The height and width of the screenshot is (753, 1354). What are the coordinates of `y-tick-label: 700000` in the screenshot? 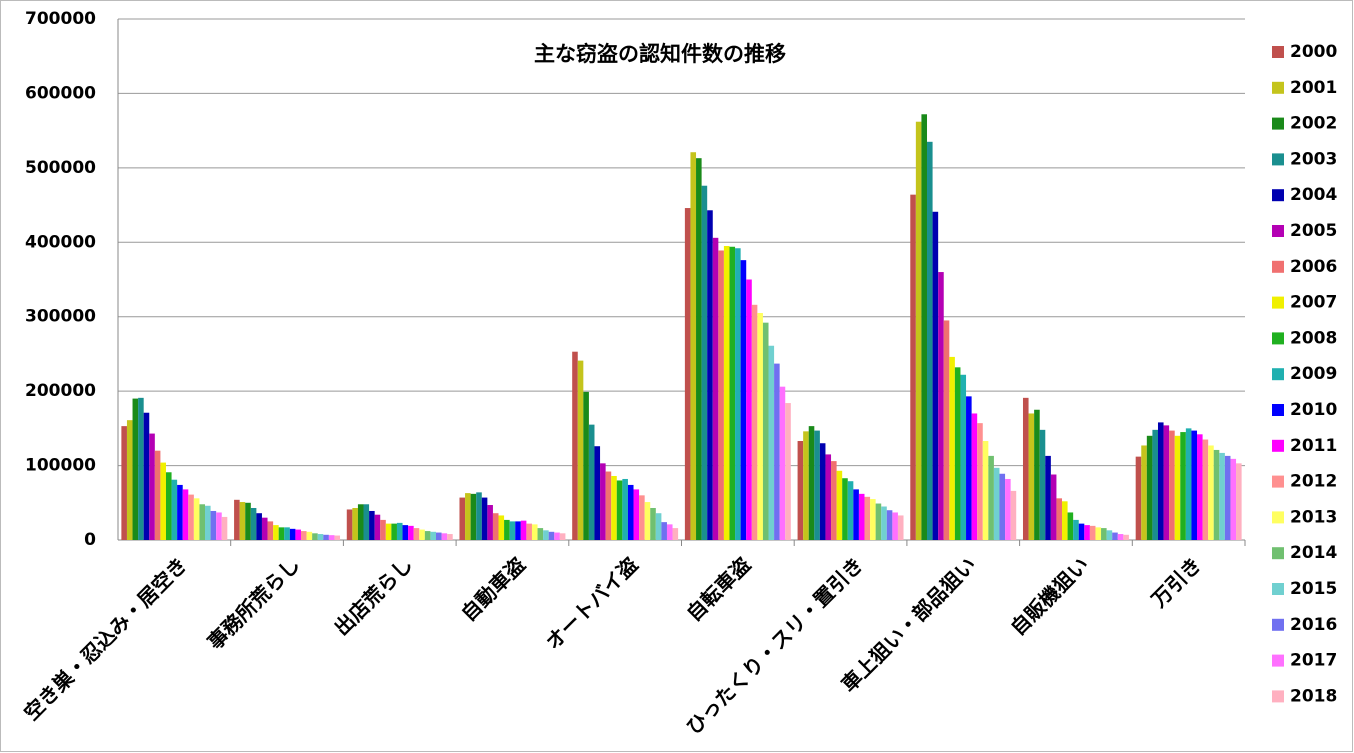 It's located at (60, 19).